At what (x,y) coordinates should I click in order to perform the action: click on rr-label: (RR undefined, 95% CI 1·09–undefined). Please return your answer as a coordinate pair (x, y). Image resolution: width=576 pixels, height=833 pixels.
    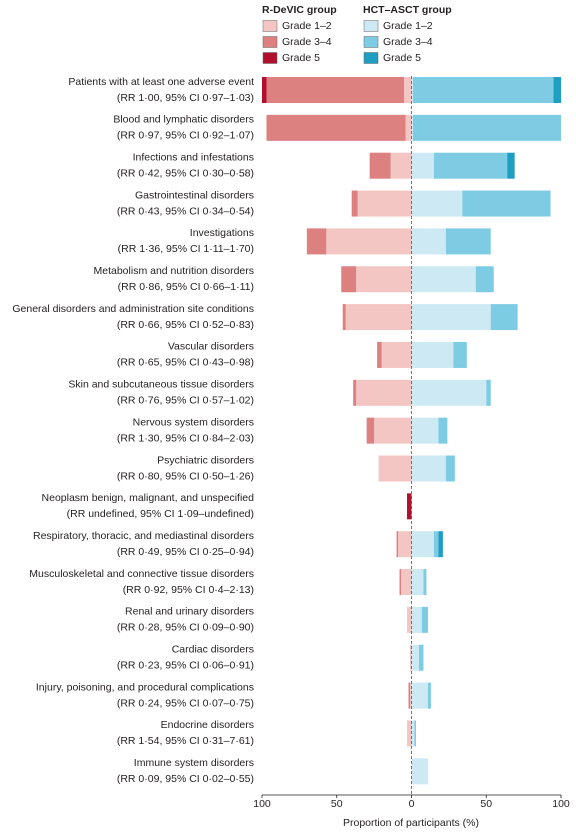
    Looking at the image, I should click on (160, 514).